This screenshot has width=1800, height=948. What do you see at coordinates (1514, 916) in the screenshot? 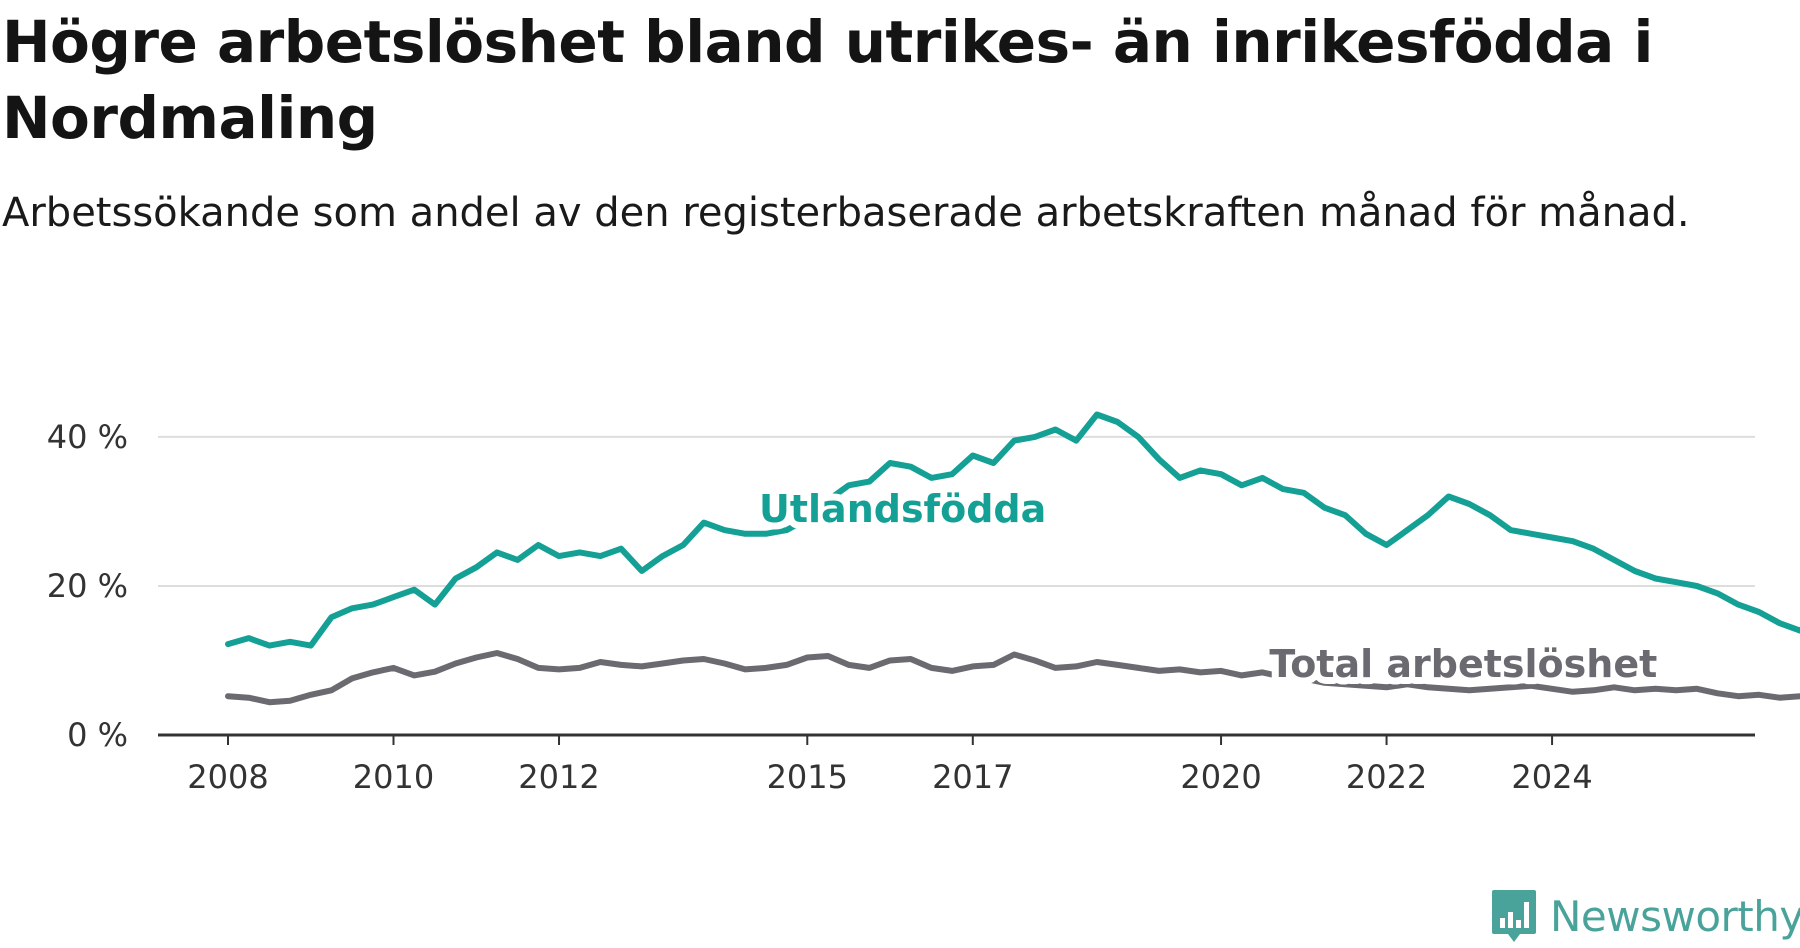
I see `bar-chart-logo-icon` at bounding box center [1514, 916].